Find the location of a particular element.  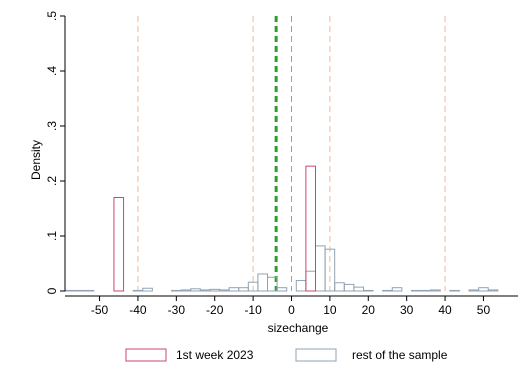

y-axis-label: Density is located at coordinates (36, 160).